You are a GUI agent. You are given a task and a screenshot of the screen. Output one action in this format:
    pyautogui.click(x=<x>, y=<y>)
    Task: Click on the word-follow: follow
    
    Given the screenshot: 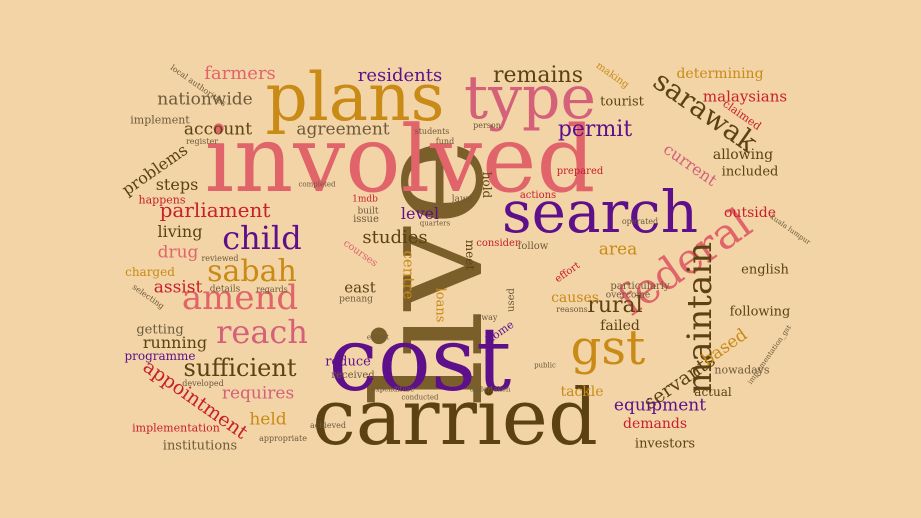 What is the action you would take?
    pyautogui.click(x=533, y=246)
    